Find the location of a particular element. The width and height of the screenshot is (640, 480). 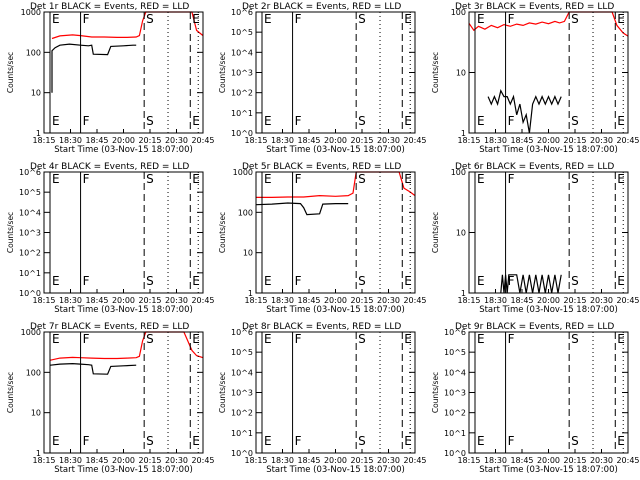

y-tick-label: 1000 is located at coordinates (31, 12).